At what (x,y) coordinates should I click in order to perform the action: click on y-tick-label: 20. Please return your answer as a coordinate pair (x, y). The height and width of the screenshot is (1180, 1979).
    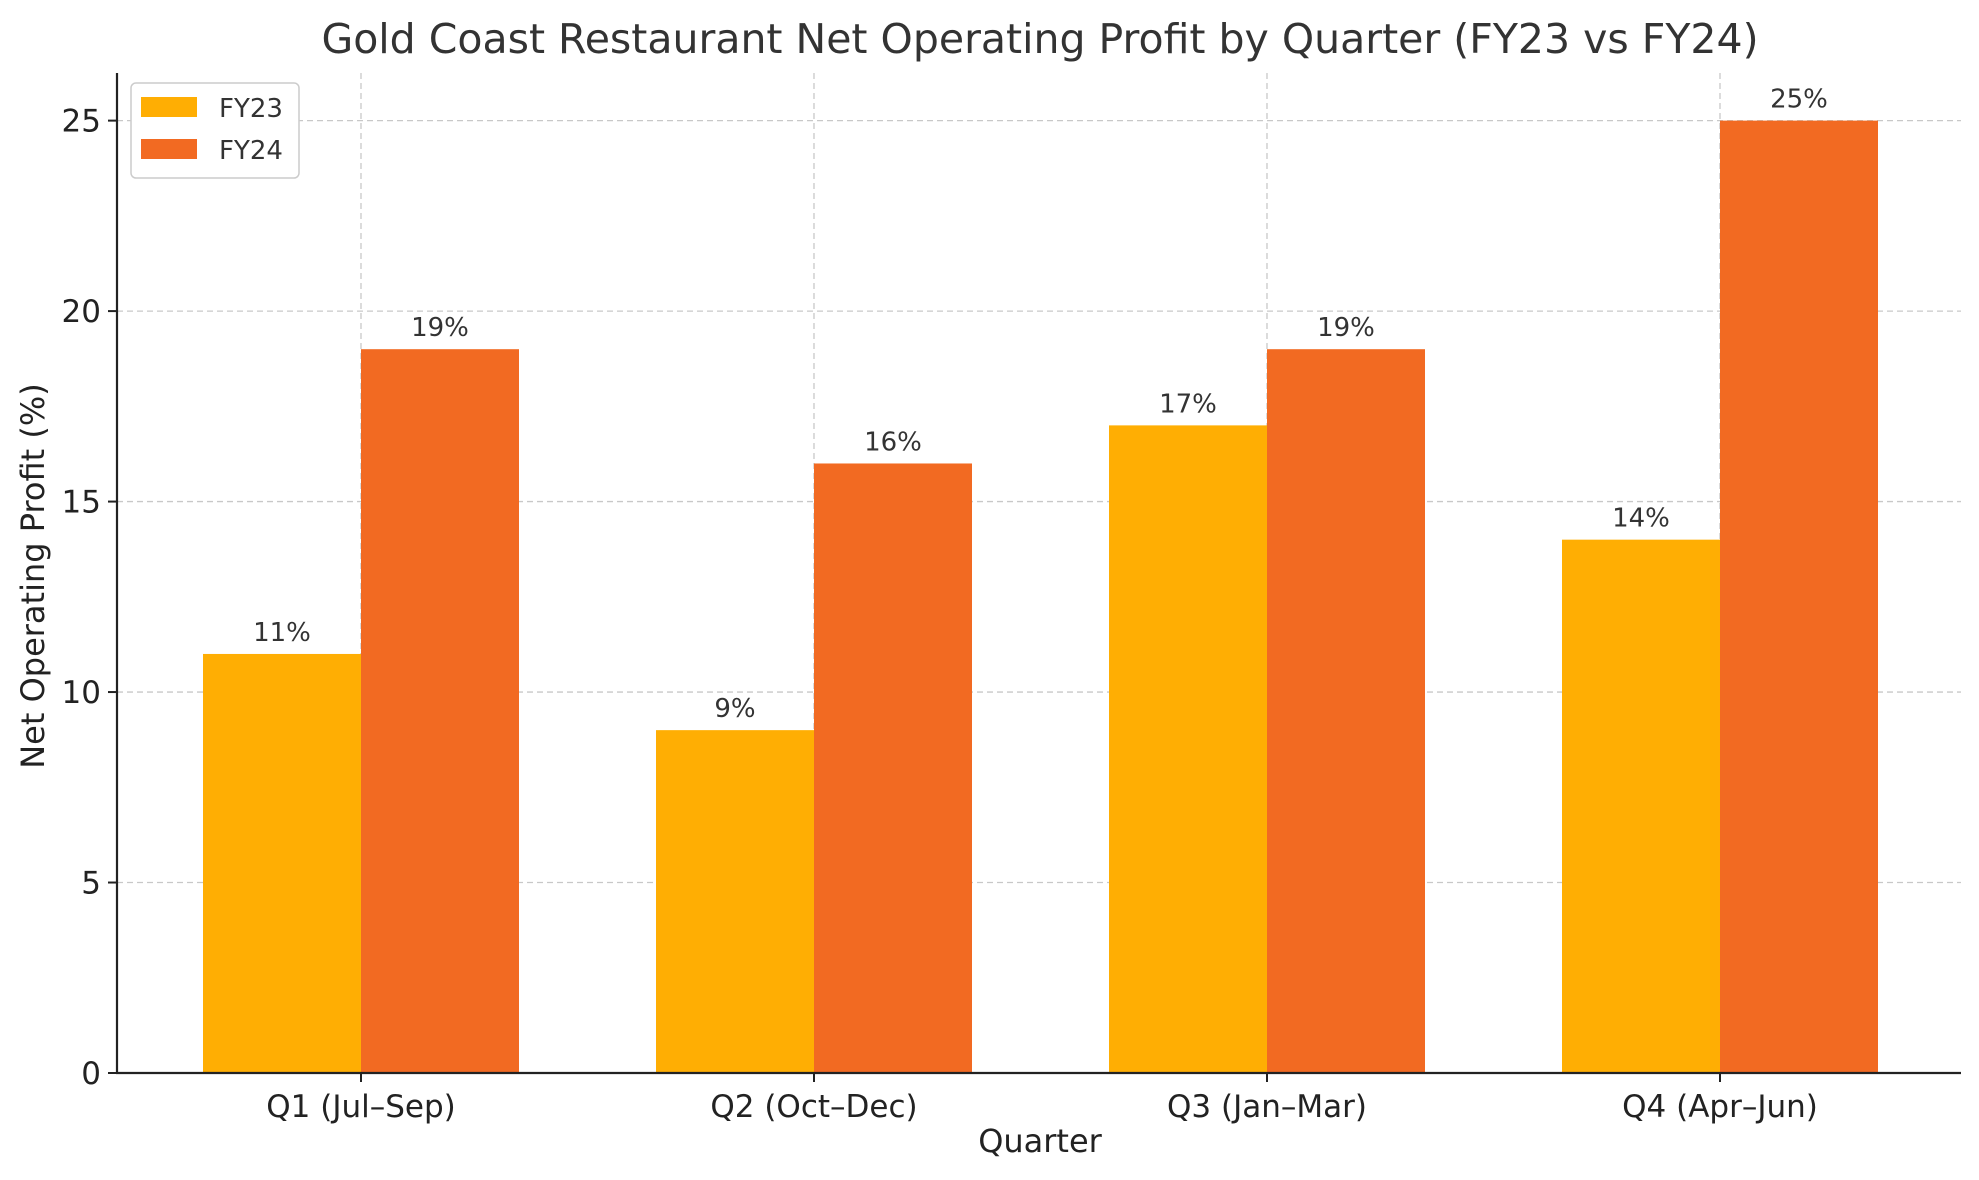
    Looking at the image, I should click on (81, 312).